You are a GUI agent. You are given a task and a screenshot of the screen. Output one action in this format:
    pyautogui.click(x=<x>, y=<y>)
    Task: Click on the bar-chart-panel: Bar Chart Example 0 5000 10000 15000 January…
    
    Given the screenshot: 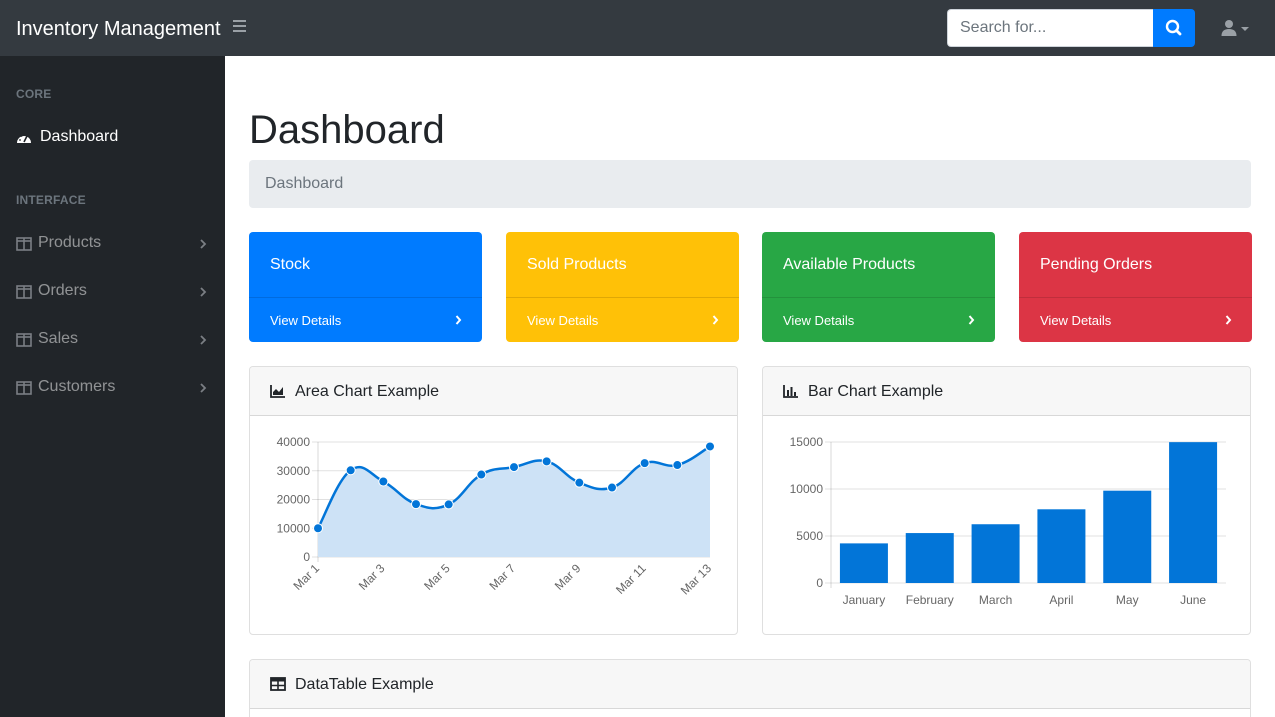 What is the action you would take?
    pyautogui.click(x=1006, y=500)
    